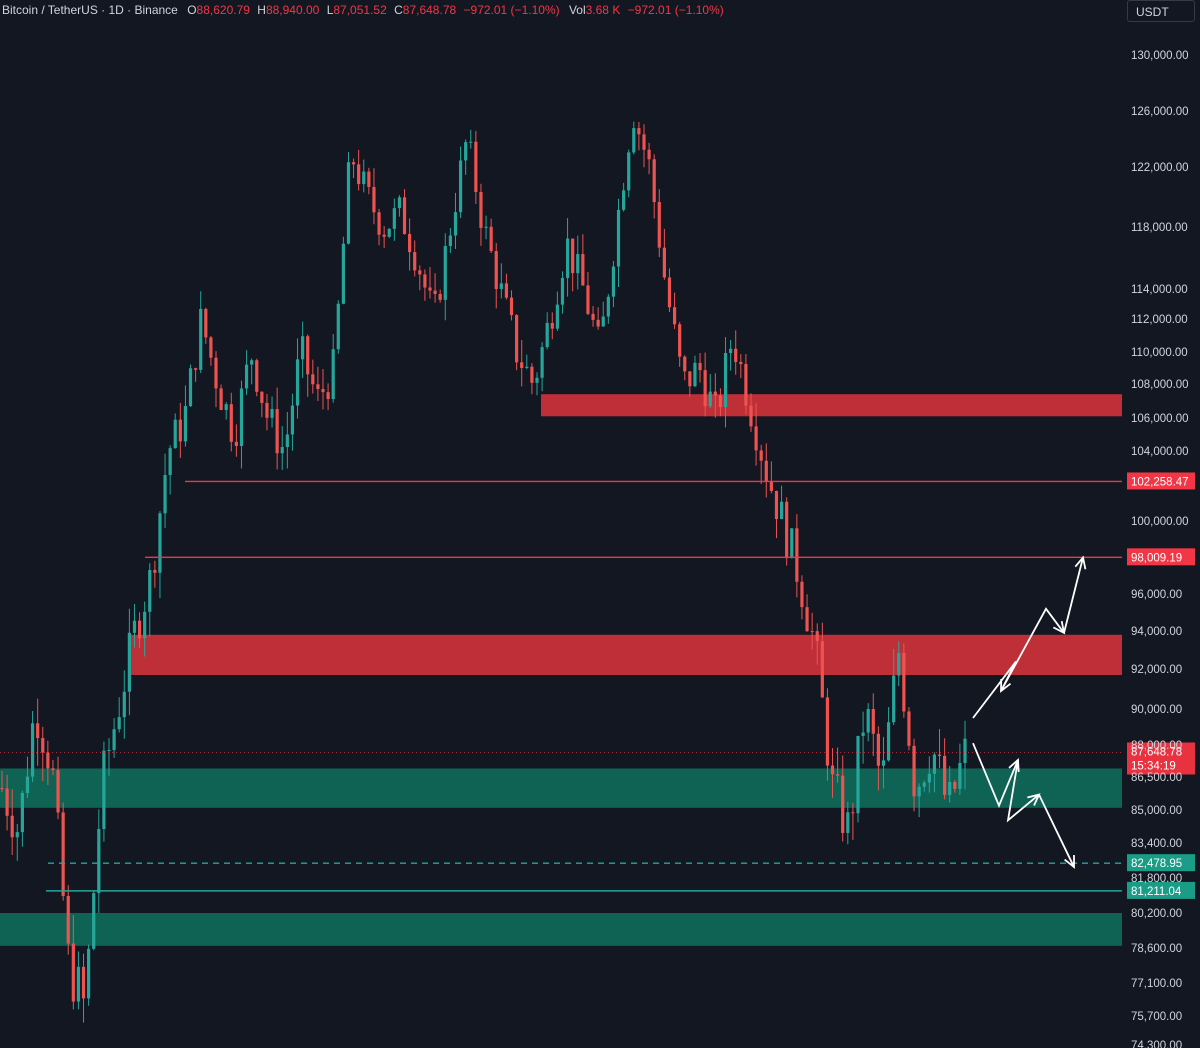  Describe the element at coordinates (1160, 168) in the screenshot. I see `y-tick-label: 122,000.00` at that location.